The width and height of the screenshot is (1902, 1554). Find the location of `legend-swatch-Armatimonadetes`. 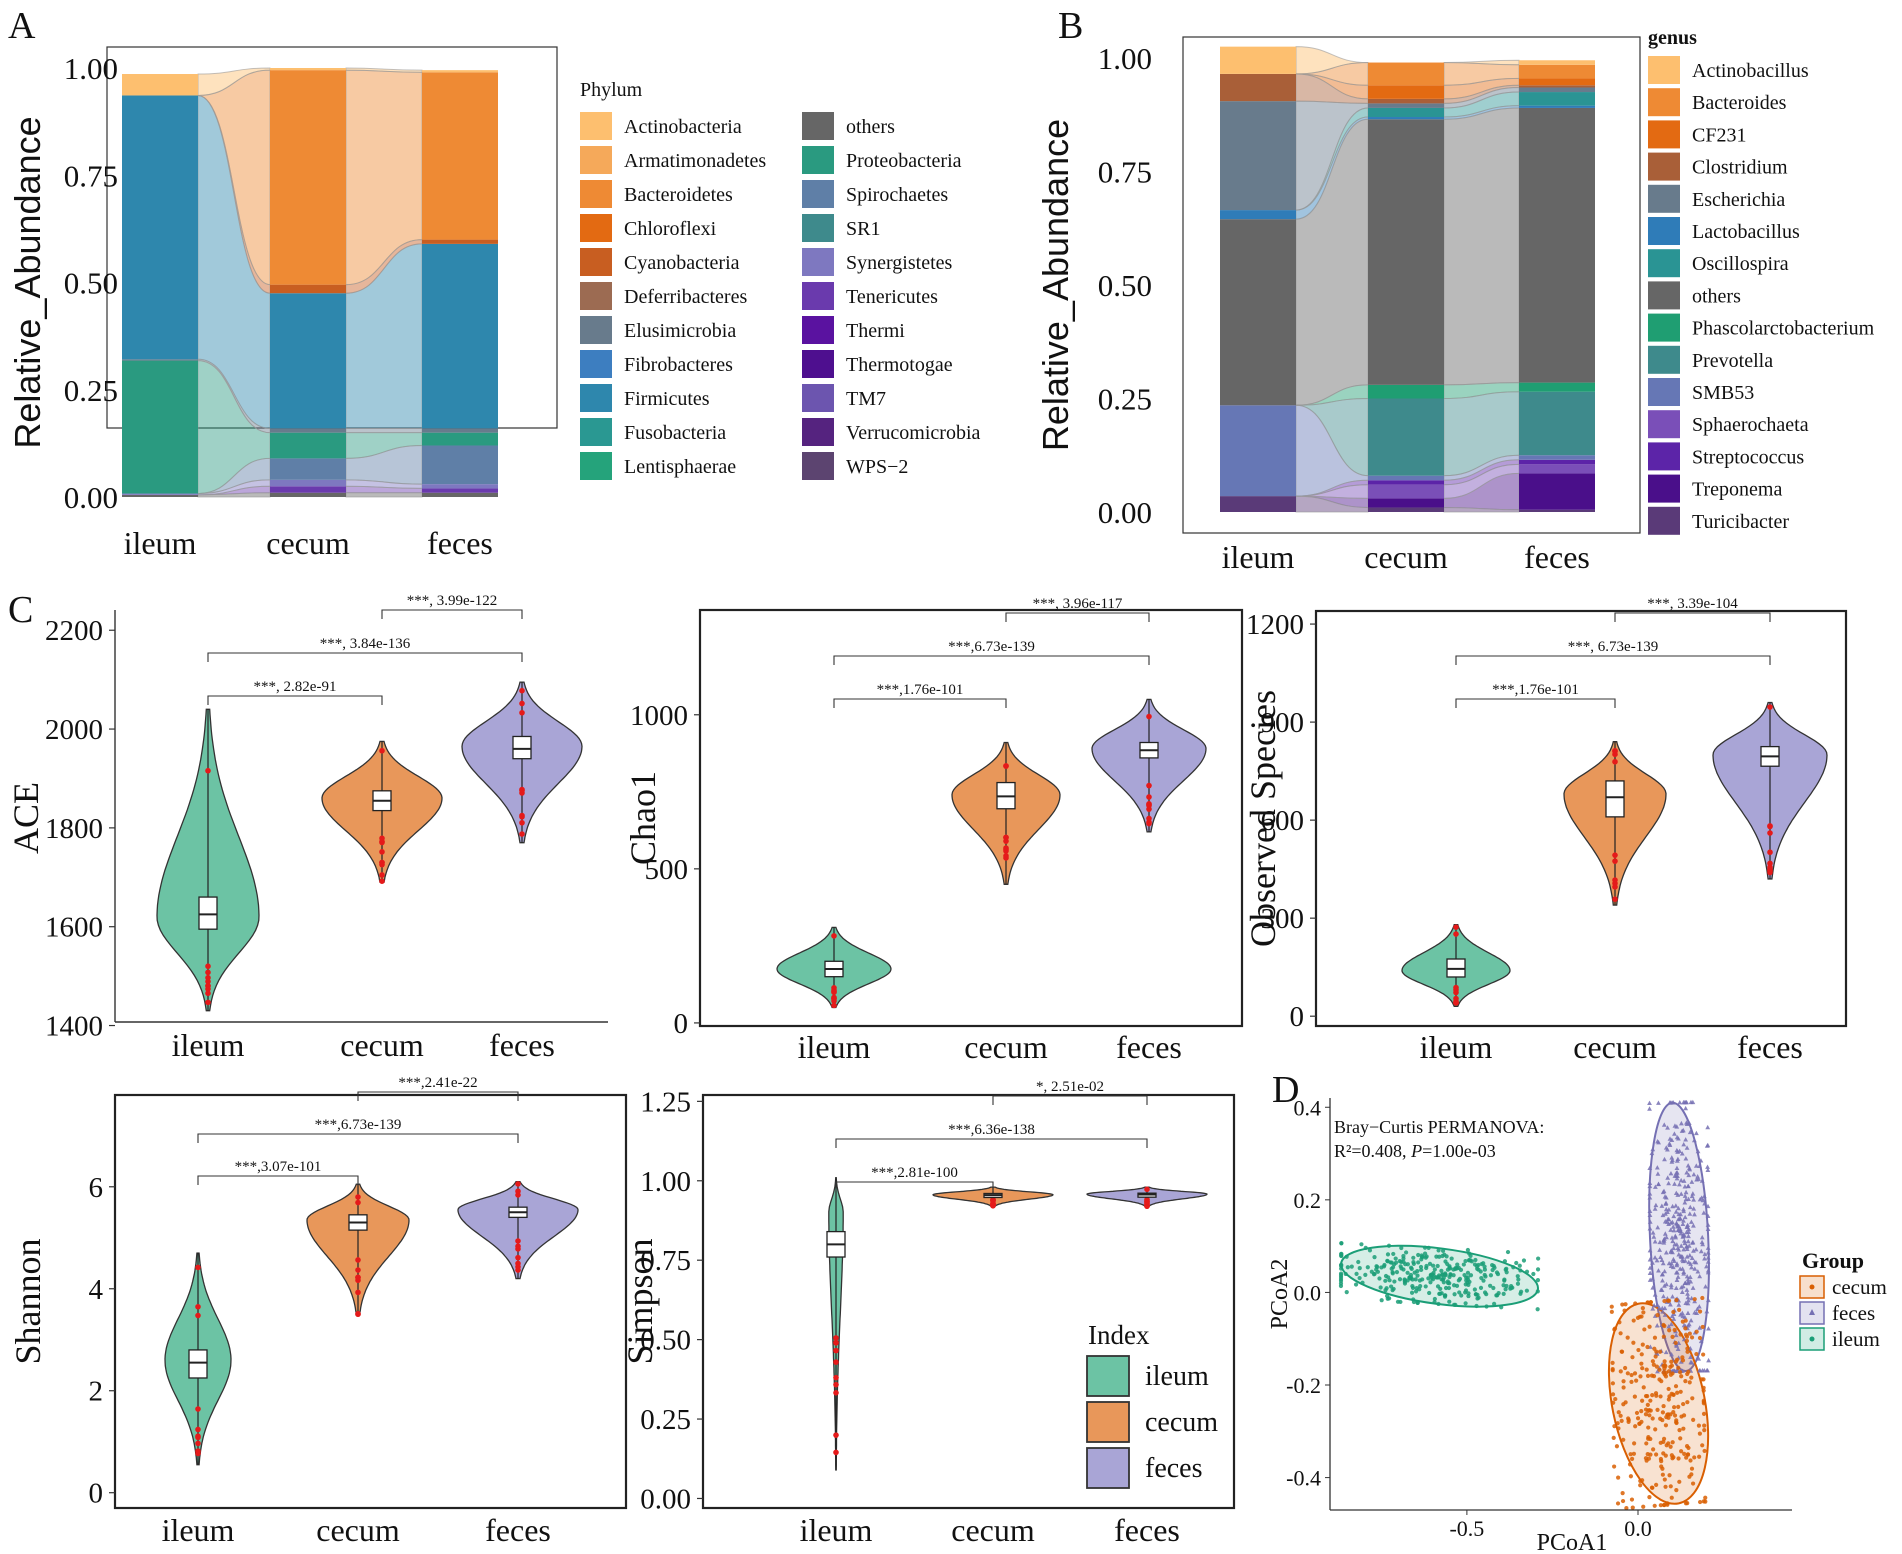

legend-swatch-Armatimonadetes is located at coordinates (596, 160).